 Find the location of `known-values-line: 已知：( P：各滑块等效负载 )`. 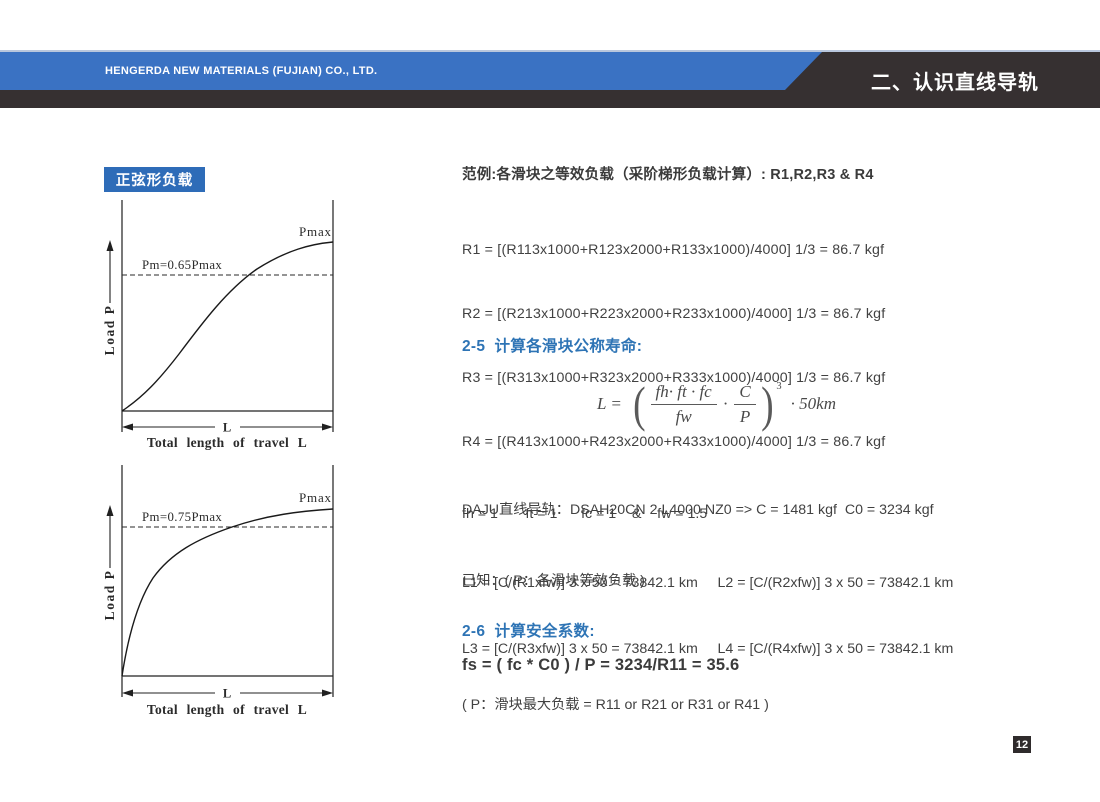

known-values-line: 已知：( P：各滑块等效负载 ) is located at coordinates (553, 580).